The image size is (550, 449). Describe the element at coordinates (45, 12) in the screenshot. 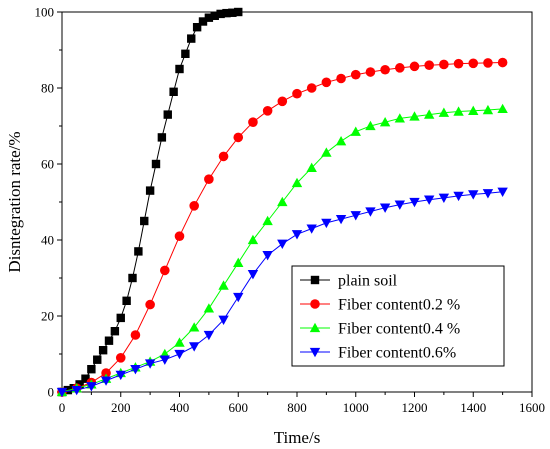

I see `y-tick-label: 100` at that location.